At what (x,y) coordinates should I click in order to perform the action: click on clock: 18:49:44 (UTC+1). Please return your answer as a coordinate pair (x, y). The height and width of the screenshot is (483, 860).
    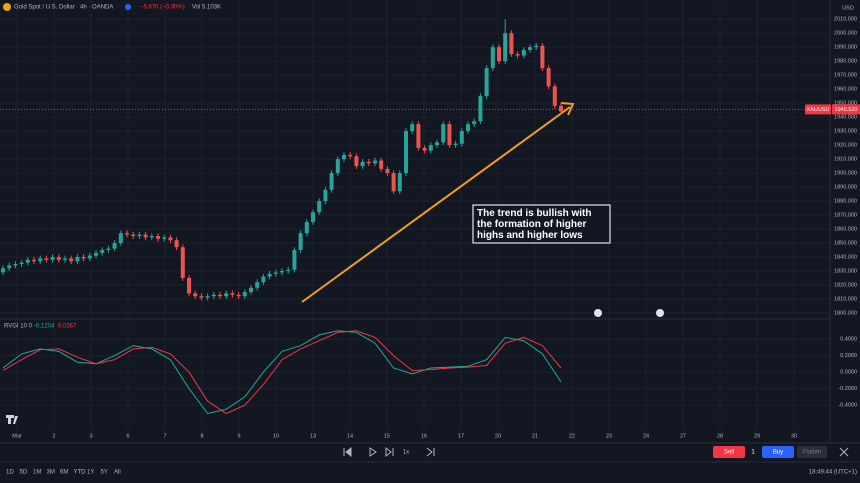
    Looking at the image, I should click on (833, 473).